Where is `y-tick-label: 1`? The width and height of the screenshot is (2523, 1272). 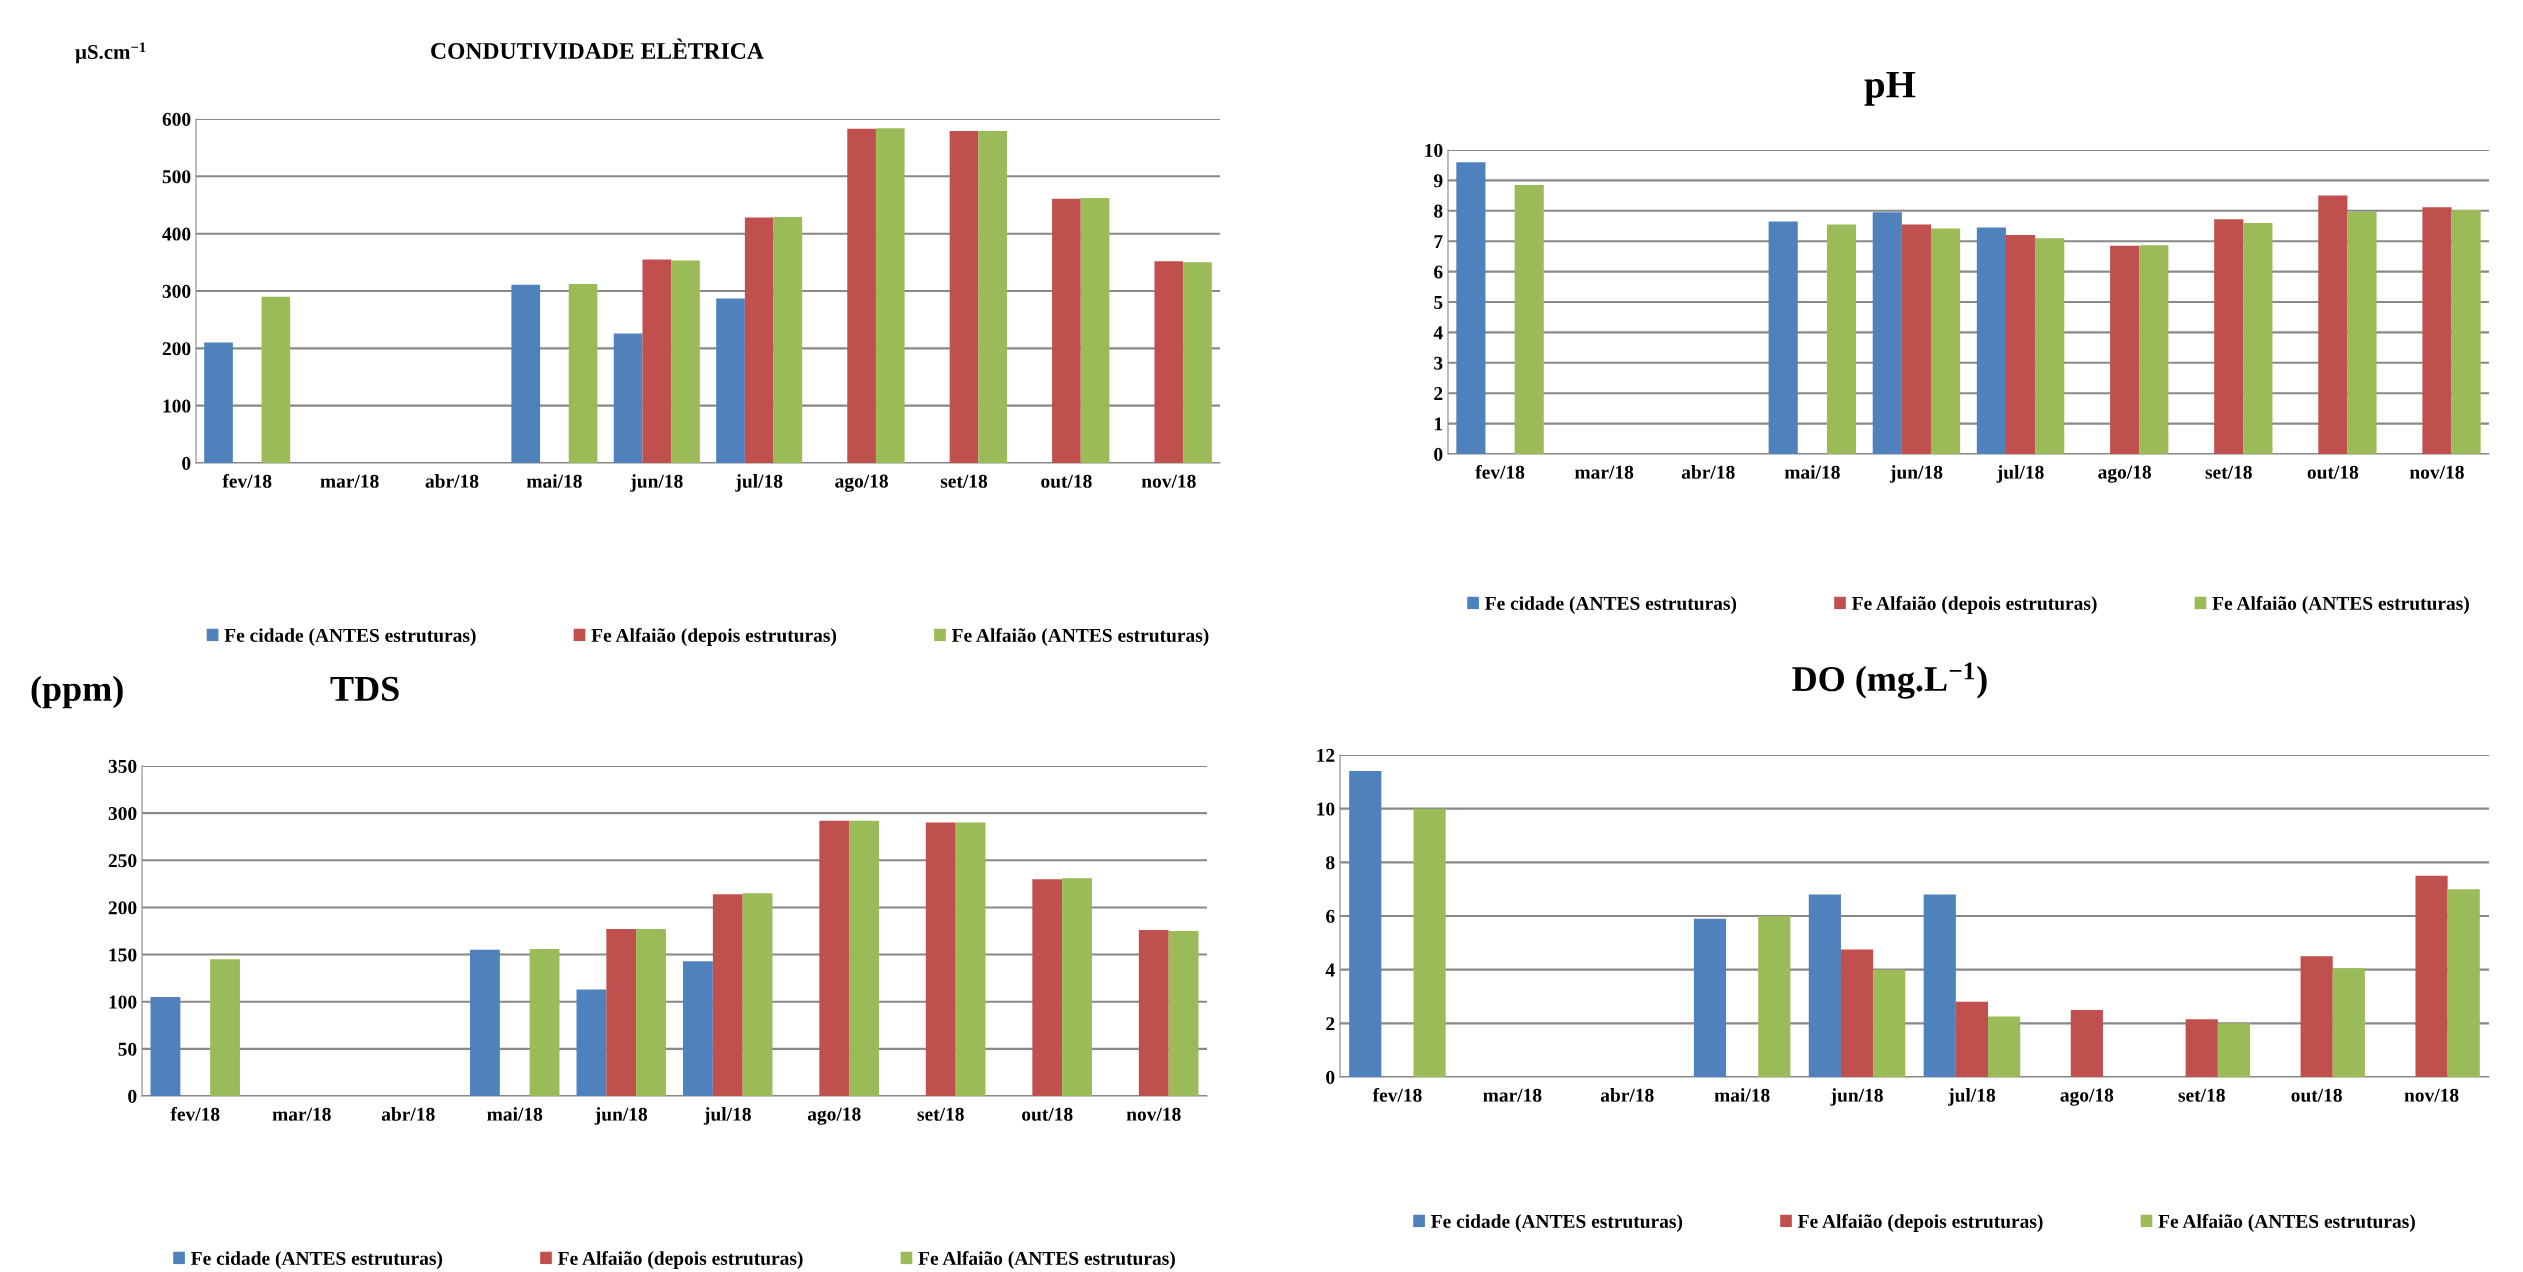
y-tick-label: 1 is located at coordinates (1438, 424).